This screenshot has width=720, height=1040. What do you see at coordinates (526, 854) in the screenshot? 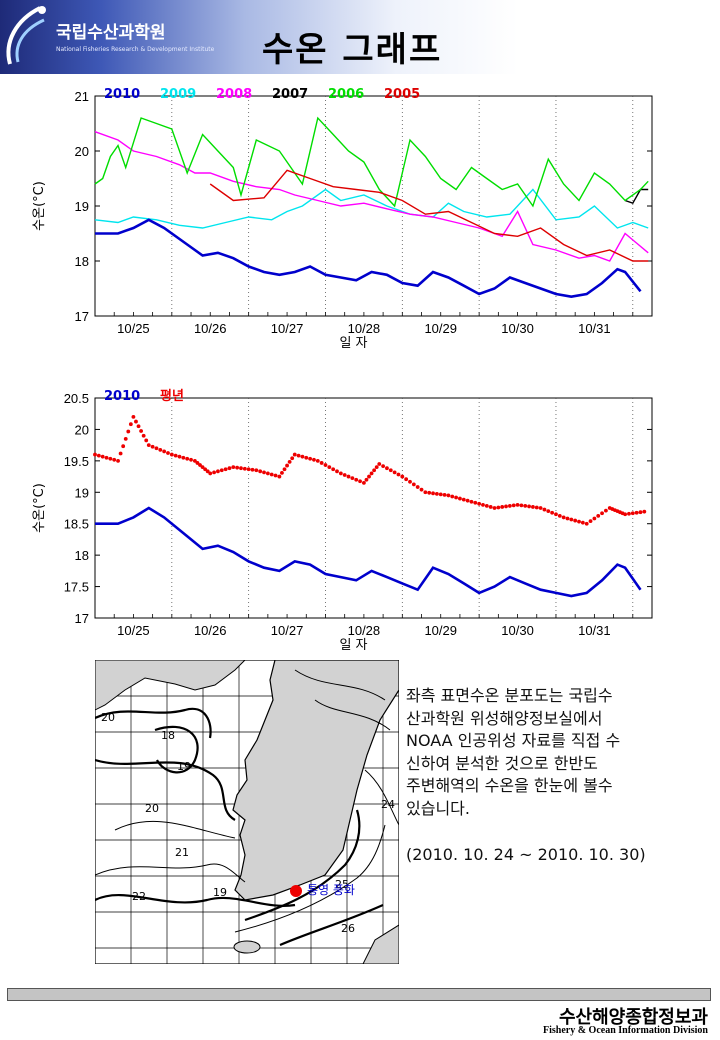
I see `observation-period: (2010. 10. 24 ~ 2010. 10. 30)` at bounding box center [526, 854].